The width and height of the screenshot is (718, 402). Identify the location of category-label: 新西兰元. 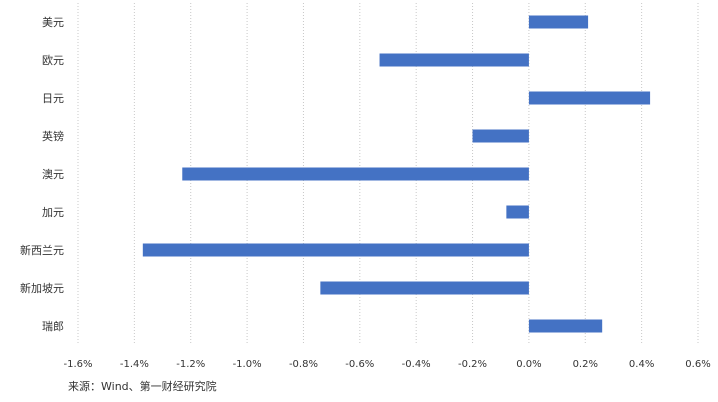
(42, 250).